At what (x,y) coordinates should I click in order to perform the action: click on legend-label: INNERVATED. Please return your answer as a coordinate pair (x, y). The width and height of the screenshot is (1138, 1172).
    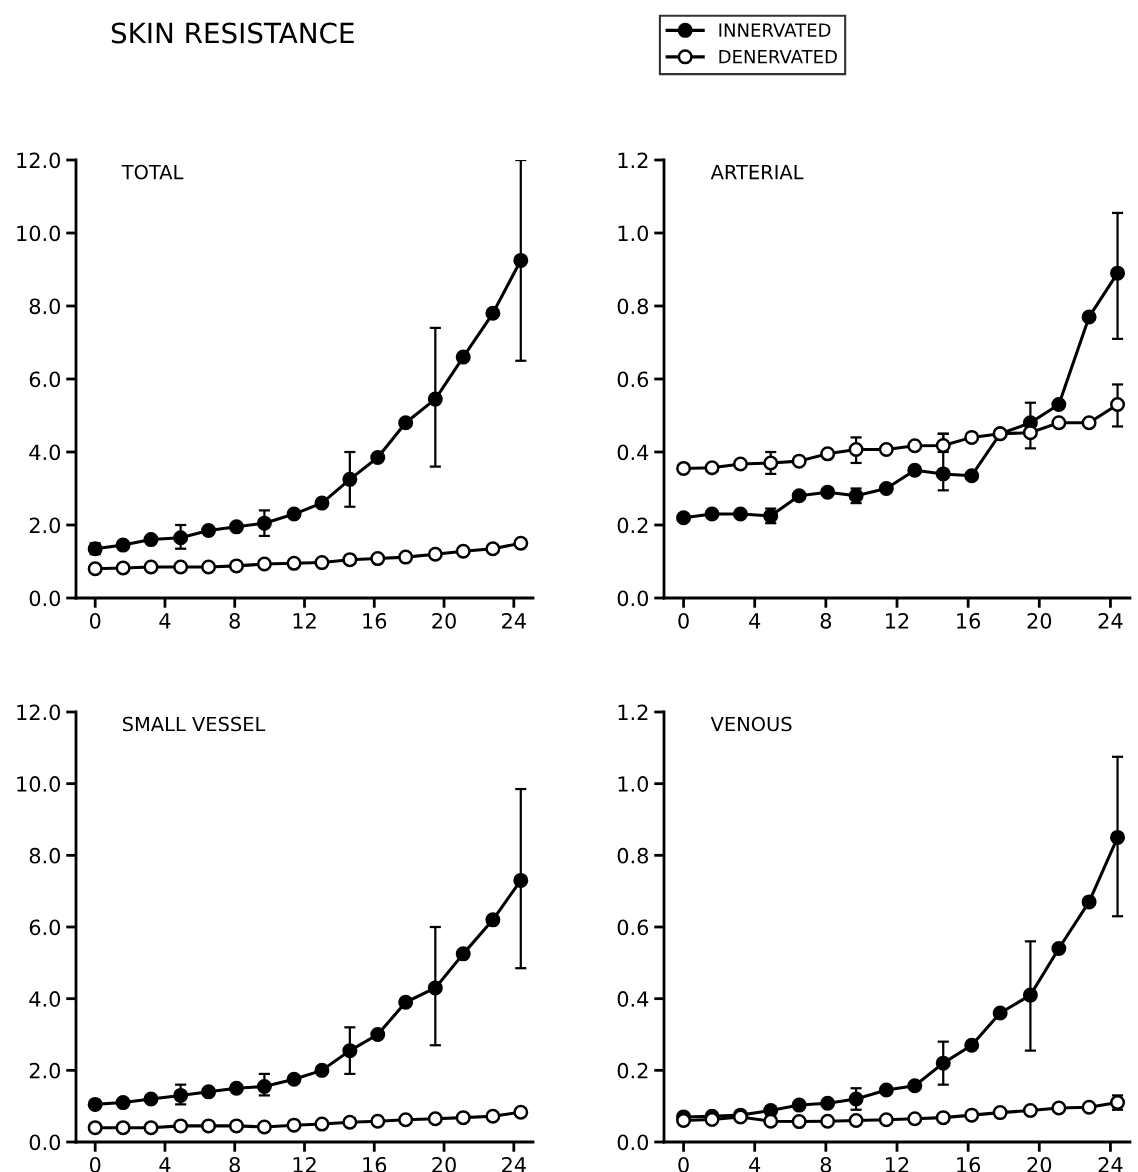
    Looking at the image, I should click on (775, 30).